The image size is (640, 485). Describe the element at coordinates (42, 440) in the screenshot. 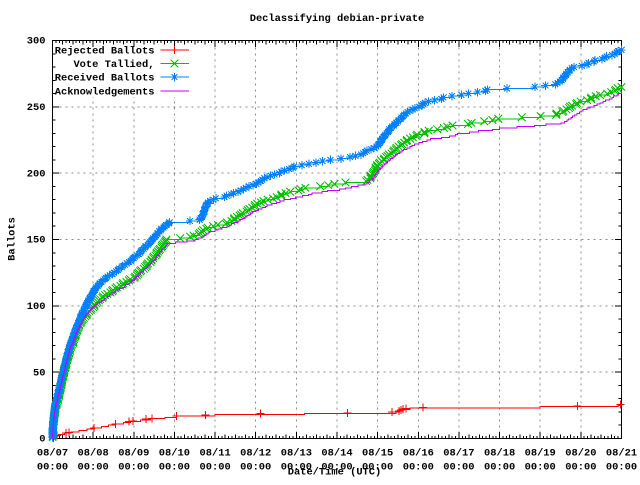

I see `svg-text: 0` at that location.